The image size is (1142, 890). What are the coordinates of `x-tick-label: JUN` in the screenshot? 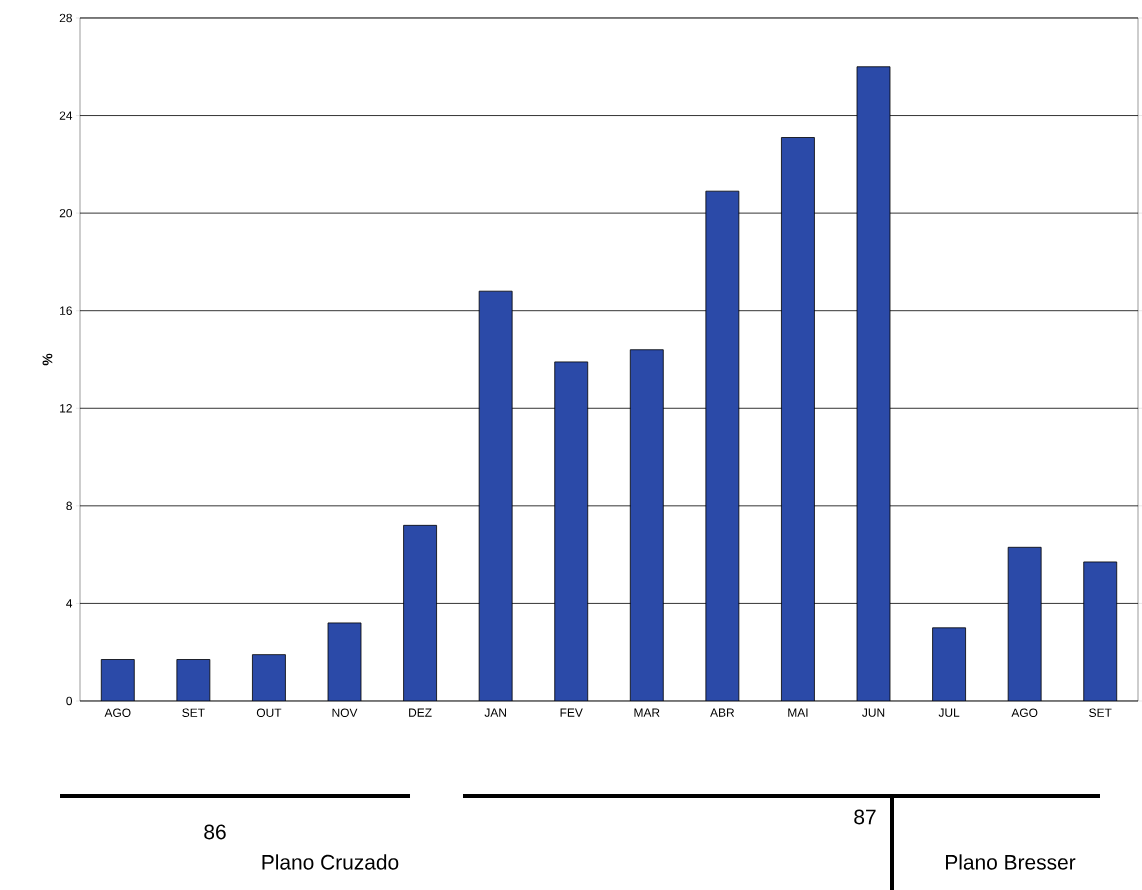 It's located at (873, 712).